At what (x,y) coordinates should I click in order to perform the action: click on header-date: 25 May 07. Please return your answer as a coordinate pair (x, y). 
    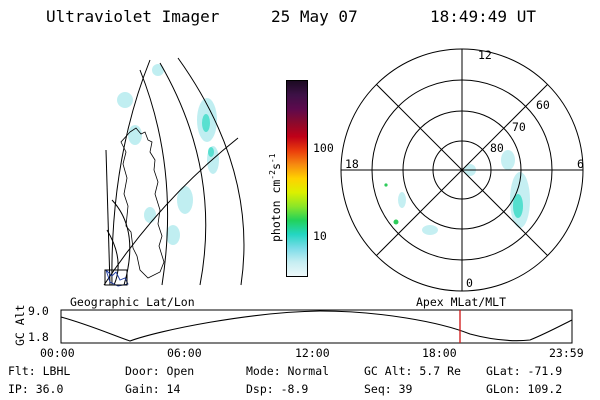
    Looking at the image, I should click on (314, 16).